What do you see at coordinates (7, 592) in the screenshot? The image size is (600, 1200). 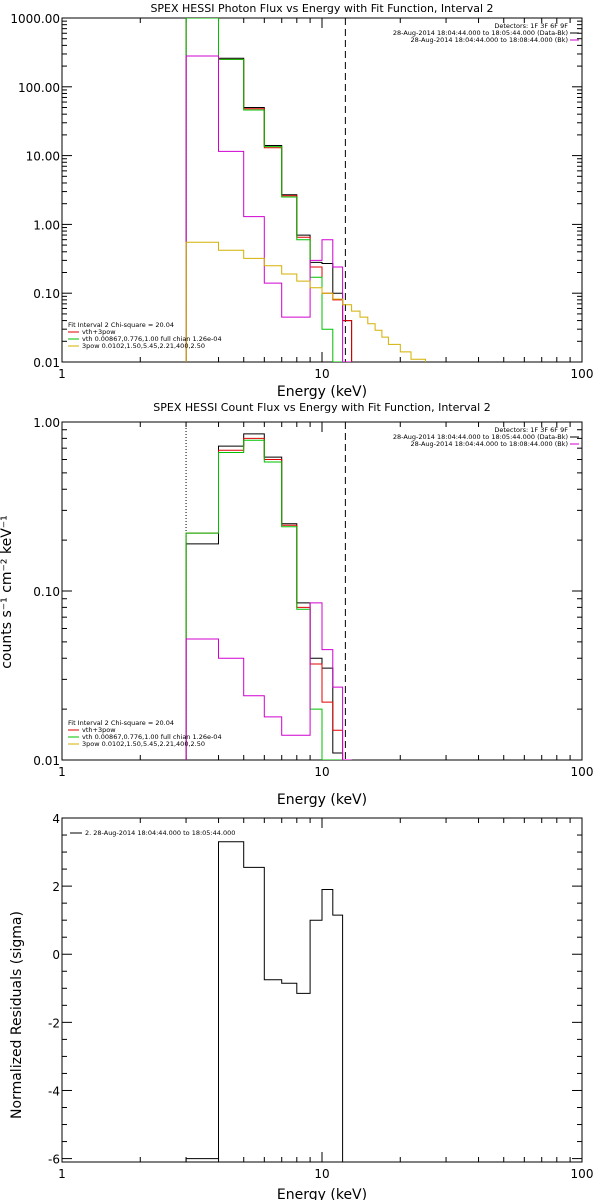 I see `count-flux-ylabel: counts s⁻¹ cm⁻² keV⁻¹` at bounding box center [7, 592].